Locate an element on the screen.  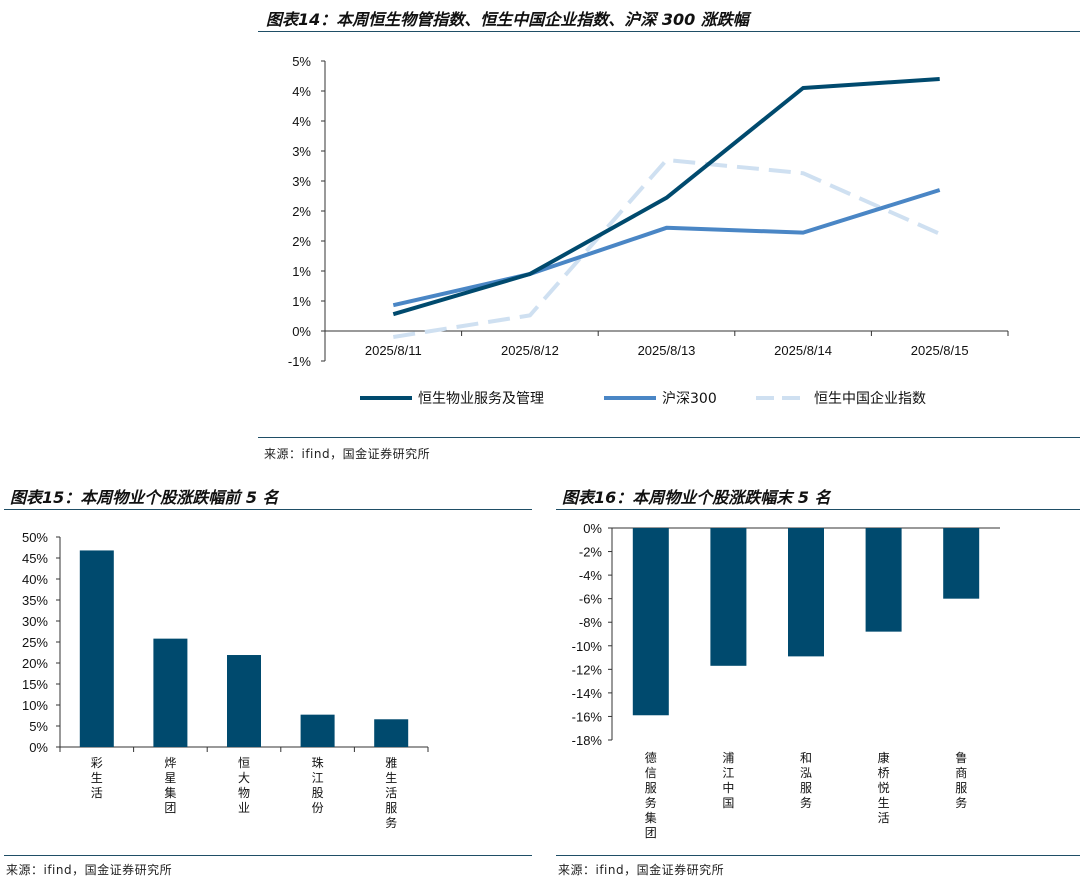
chart14-legend-label: 沪深300 is located at coordinates (689, 399).